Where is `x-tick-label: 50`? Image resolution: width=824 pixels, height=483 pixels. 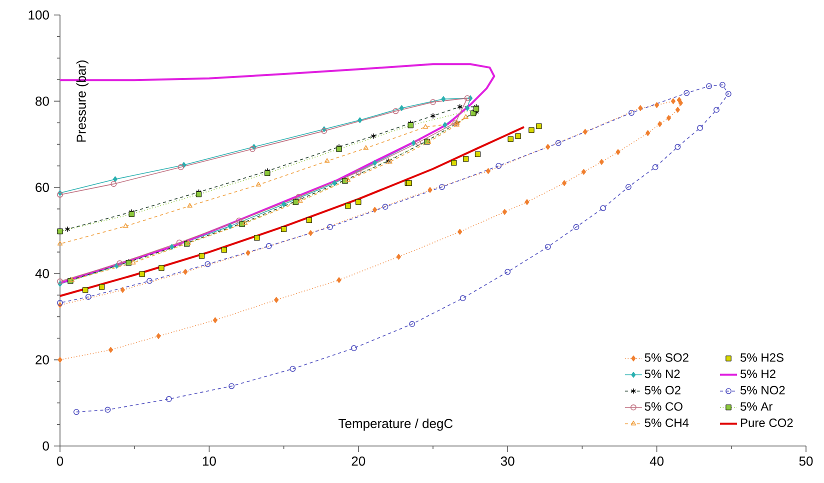 x-tick-label: 50 is located at coordinates (806, 461).